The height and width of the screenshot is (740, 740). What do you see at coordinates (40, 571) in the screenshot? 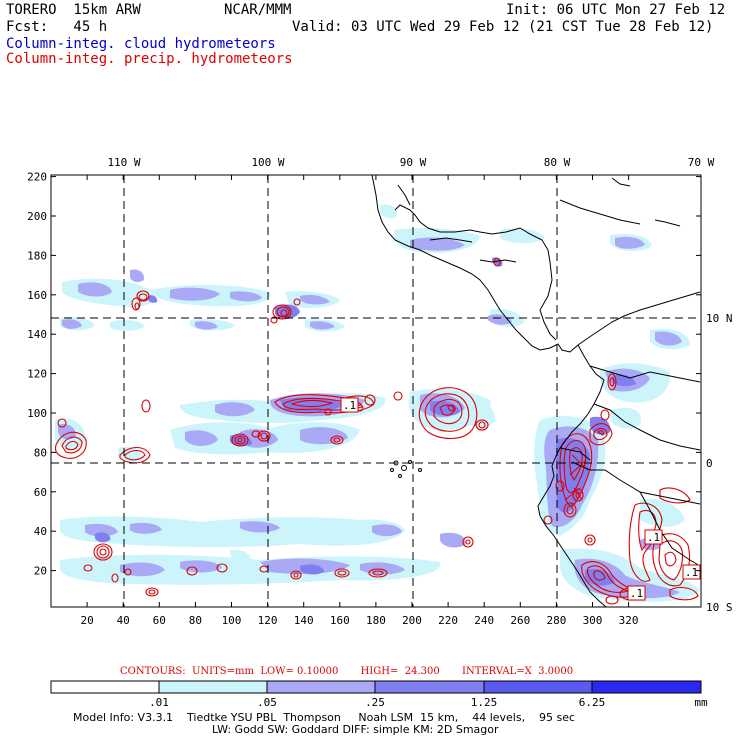
I see `y-tick-label: 20` at bounding box center [40, 571].